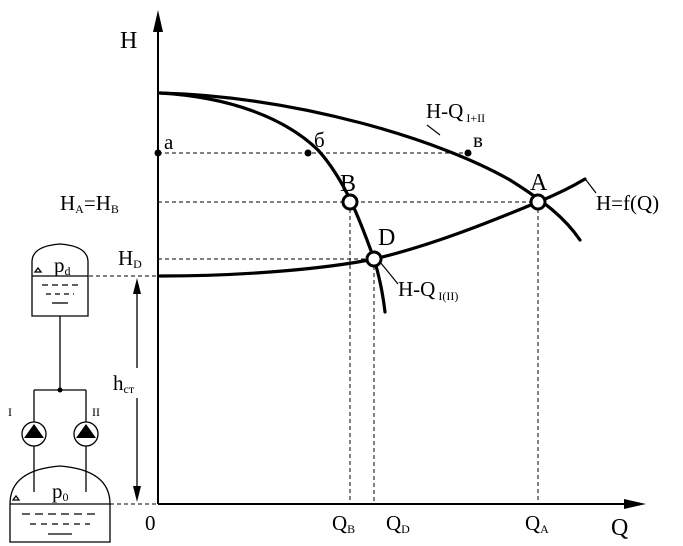 Image resolution: width=683 pixels, height=546 pixels. I want to click on point-A-label: A, so click(539, 183).